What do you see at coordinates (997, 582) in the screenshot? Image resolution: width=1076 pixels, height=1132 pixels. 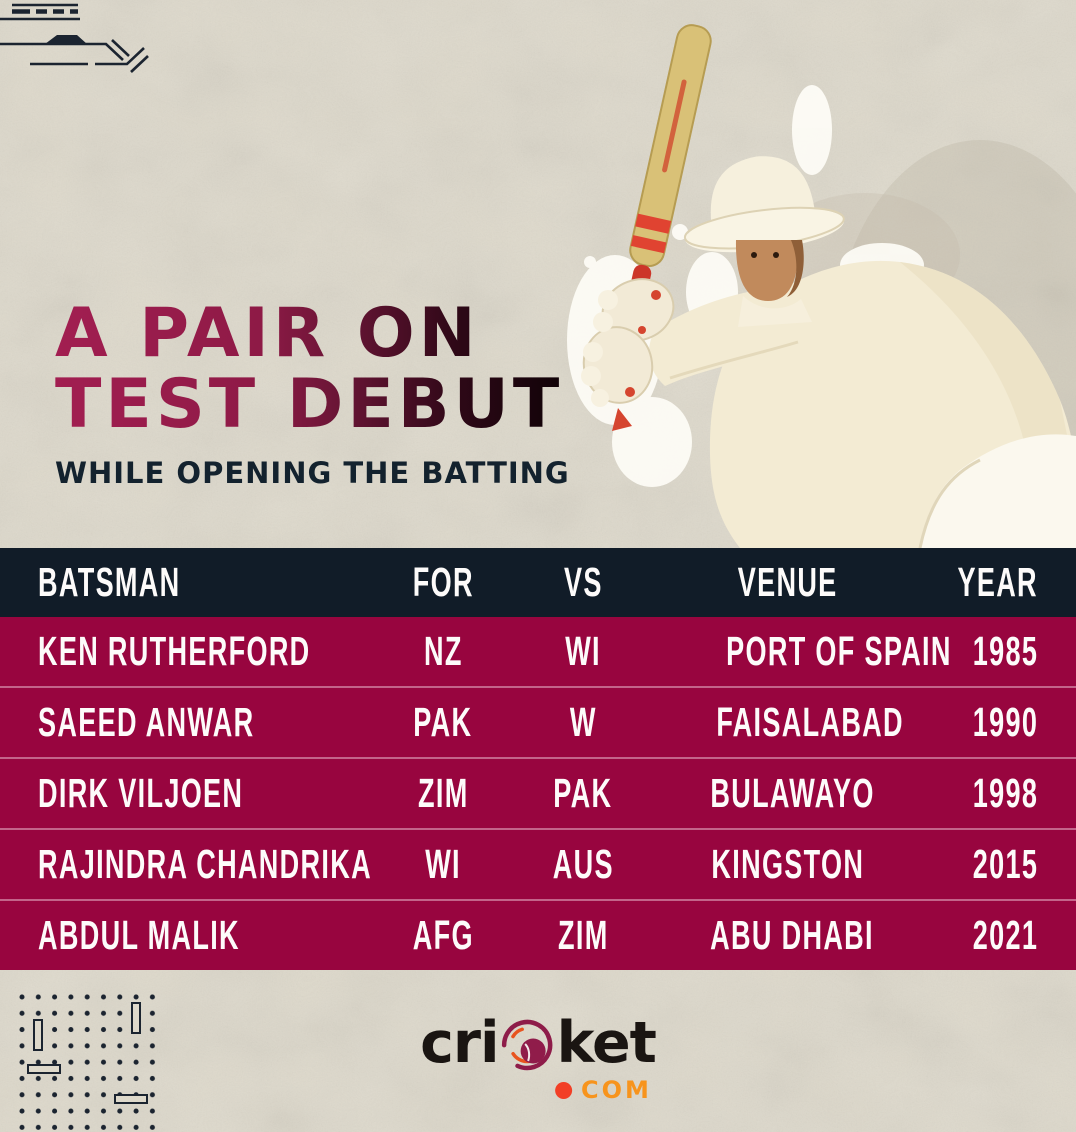 I see `header-cell-year: YEAR` at bounding box center [997, 582].